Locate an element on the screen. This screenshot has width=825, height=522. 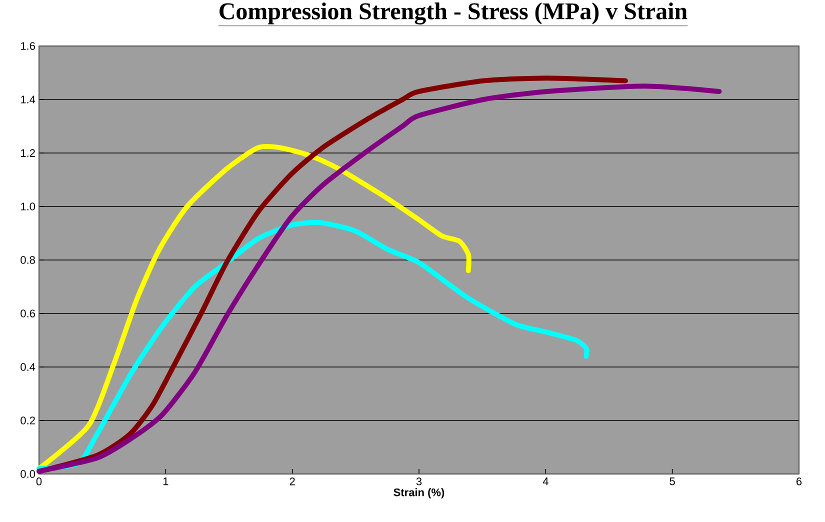
x-tick-label: 2 is located at coordinates (292, 482).